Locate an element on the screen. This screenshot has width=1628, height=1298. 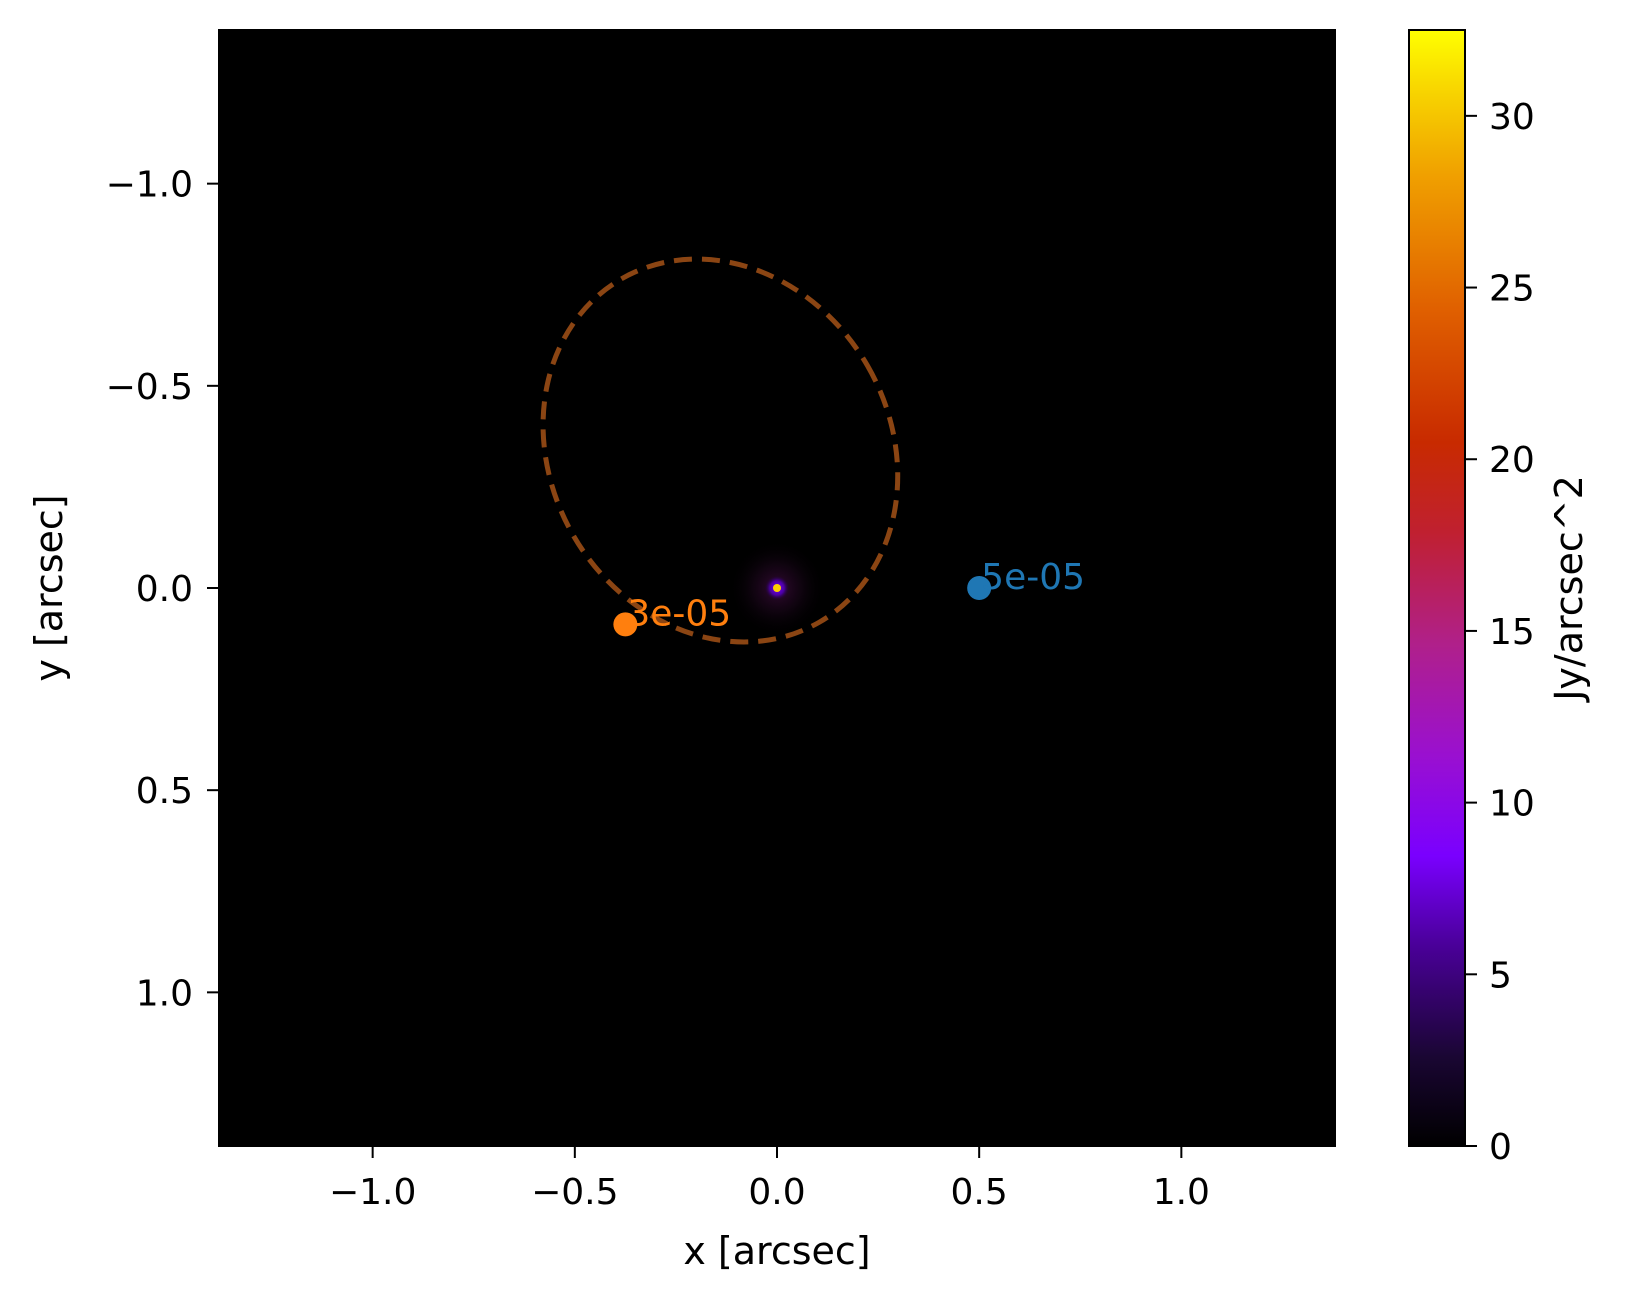
y-axis-label: y [arcsec] is located at coordinates (49, 587).